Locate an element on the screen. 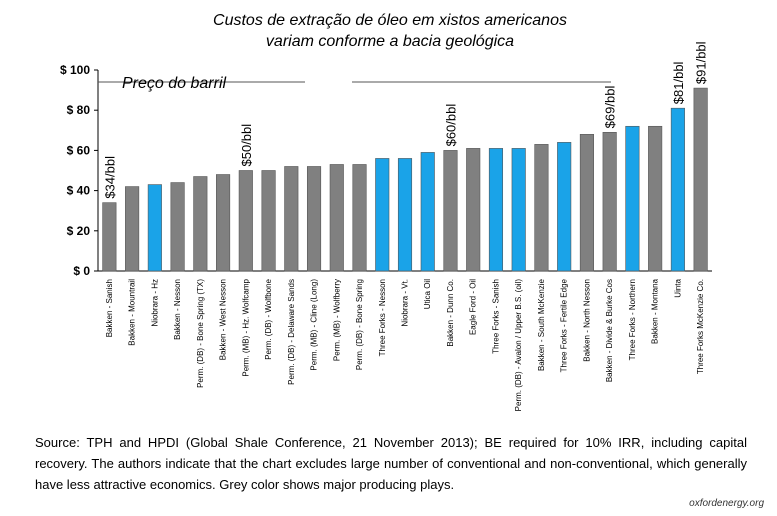 This screenshot has height=516, width=777. x-tick-label: Bakken - Sanish is located at coordinates (109, 308).